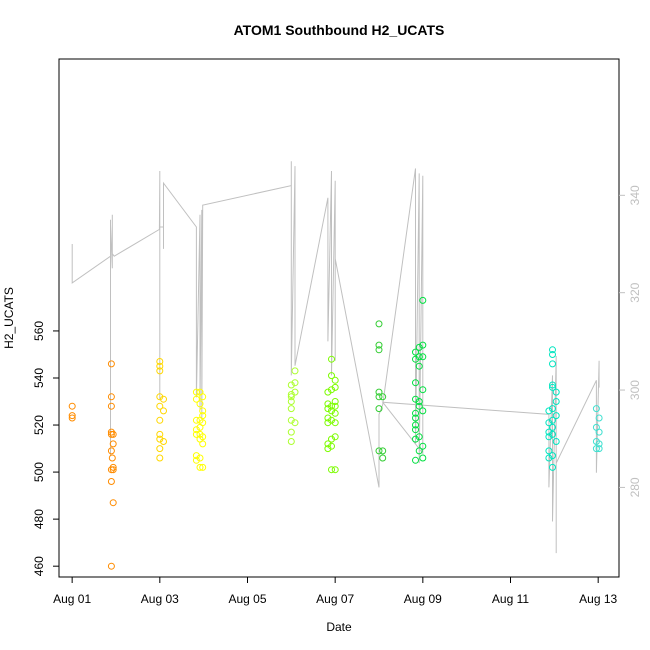 This screenshot has height=650, width=650. I want to click on y-axis-label: H2_UCATS, so click(9, 318).